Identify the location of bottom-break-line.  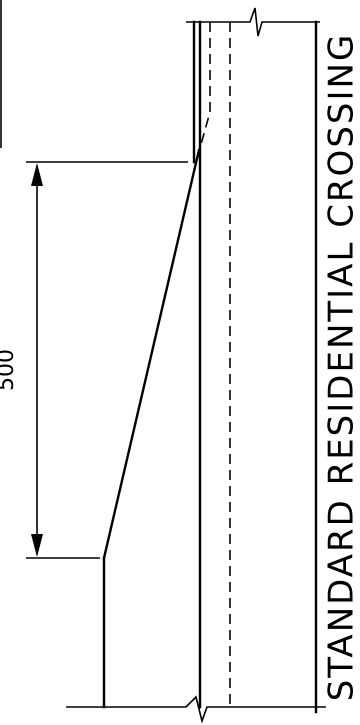
(196, 709).